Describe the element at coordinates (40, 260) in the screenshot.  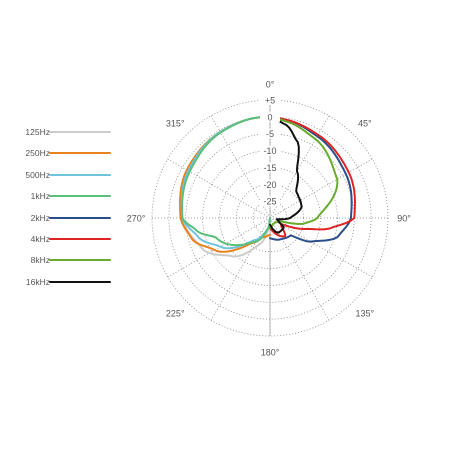
I see `legend-label: 8kHz` at that location.